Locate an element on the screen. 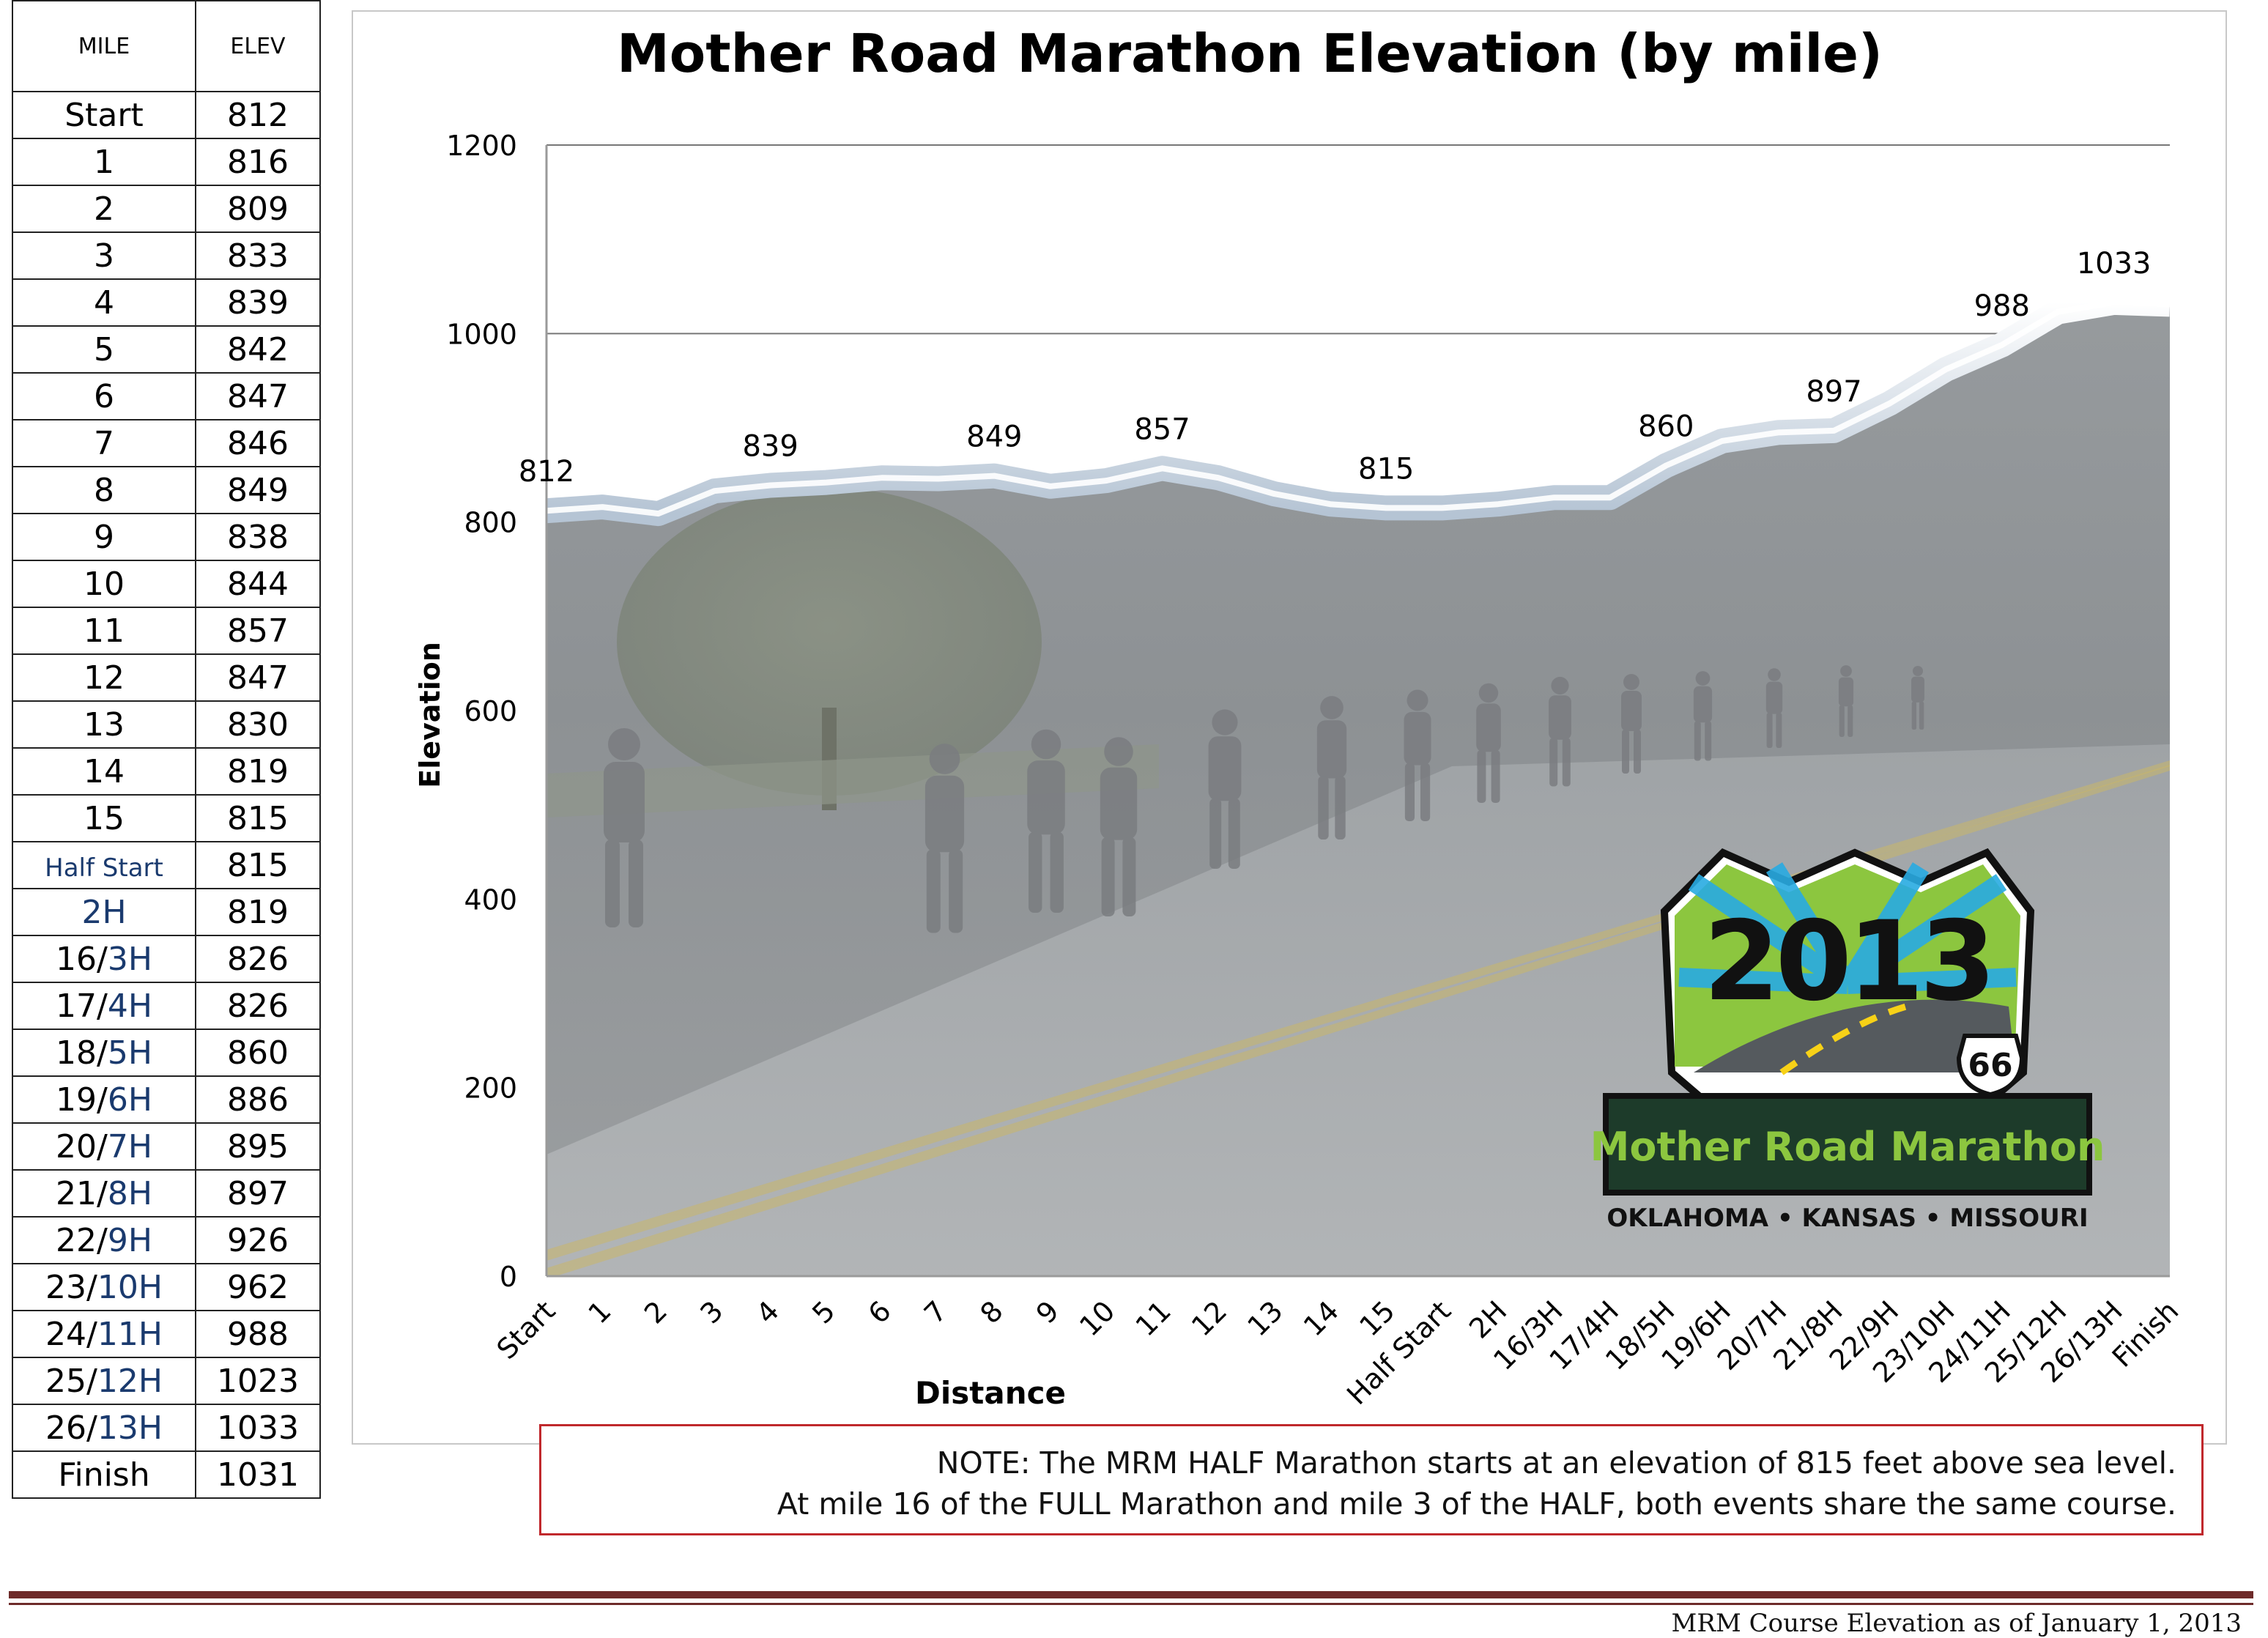 This screenshot has height=1638, width=2268. half-mile-label: 4H is located at coordinates (129, 1006).